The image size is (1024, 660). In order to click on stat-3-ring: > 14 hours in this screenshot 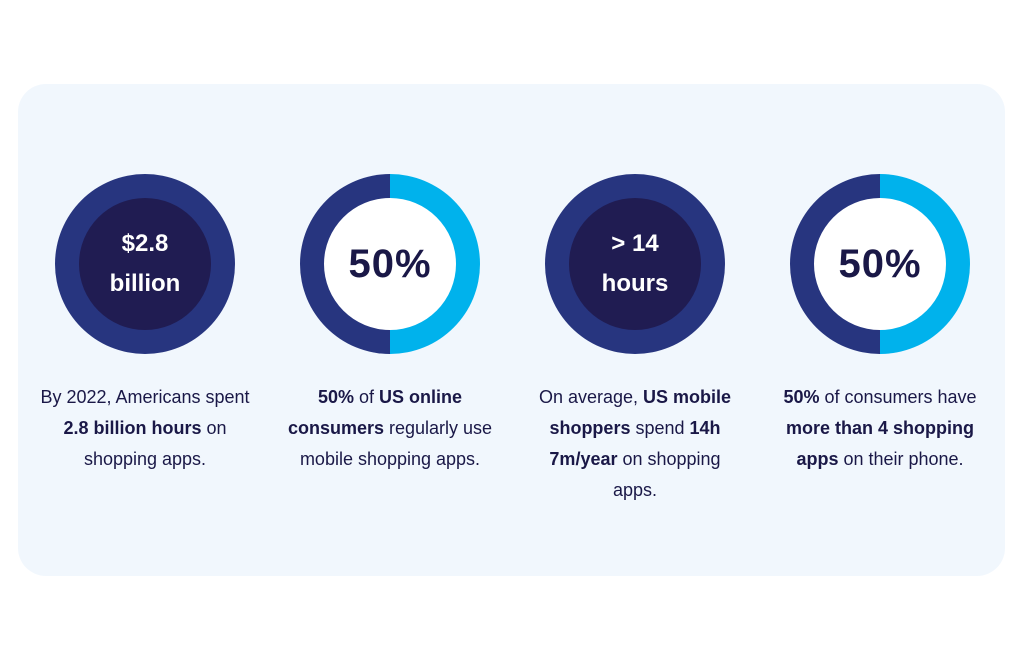, I will do `click(635, 264)`.